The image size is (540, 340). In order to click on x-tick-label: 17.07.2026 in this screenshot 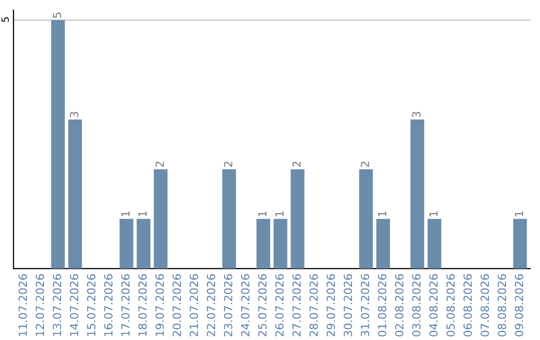, I will do `click(125, 305)`.